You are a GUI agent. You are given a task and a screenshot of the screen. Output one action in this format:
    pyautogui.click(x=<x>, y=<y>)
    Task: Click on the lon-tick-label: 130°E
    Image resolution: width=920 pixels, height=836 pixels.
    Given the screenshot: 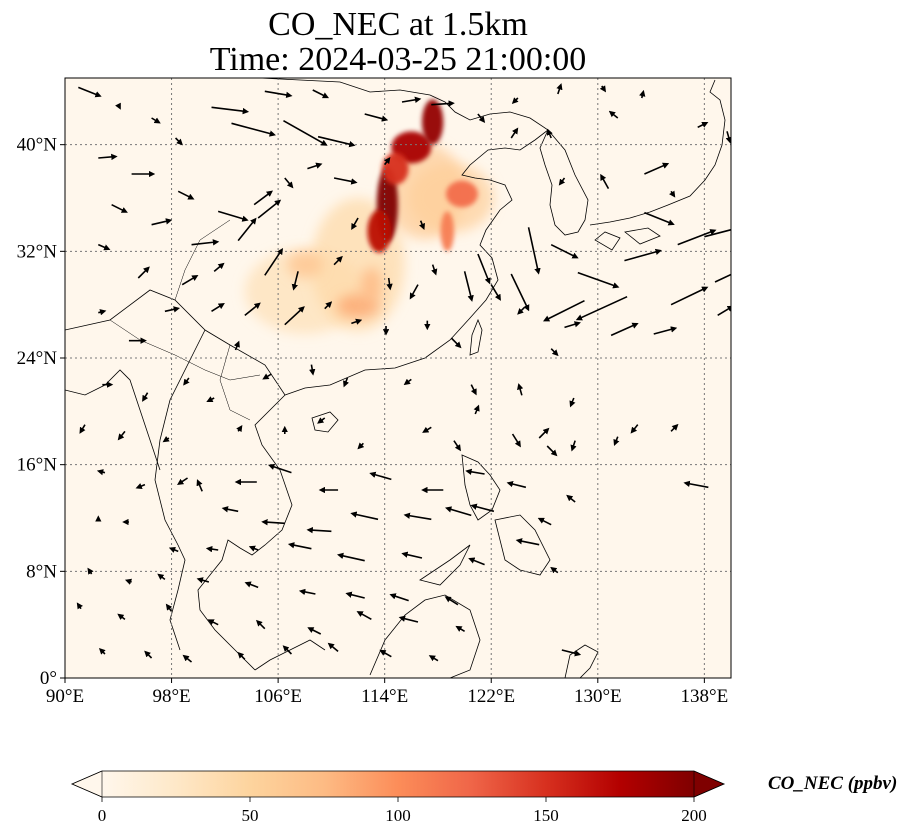 What is the action you would take?
    pyautogui.click(x=598, y=696)
    